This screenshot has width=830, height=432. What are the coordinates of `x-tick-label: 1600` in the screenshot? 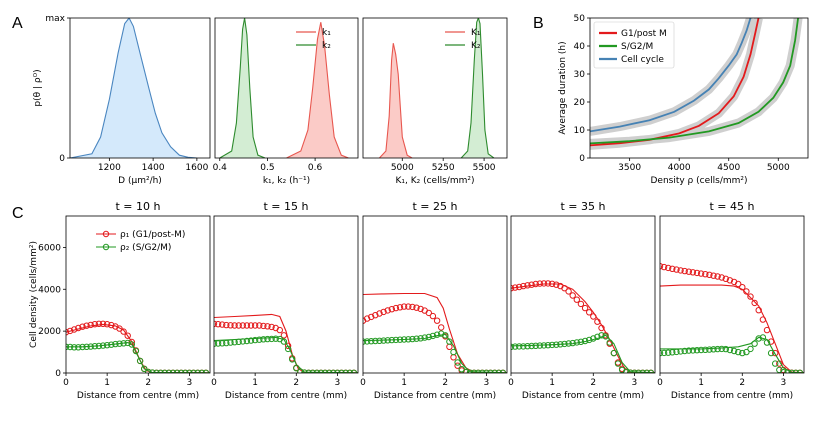 It's located at (196, 168).